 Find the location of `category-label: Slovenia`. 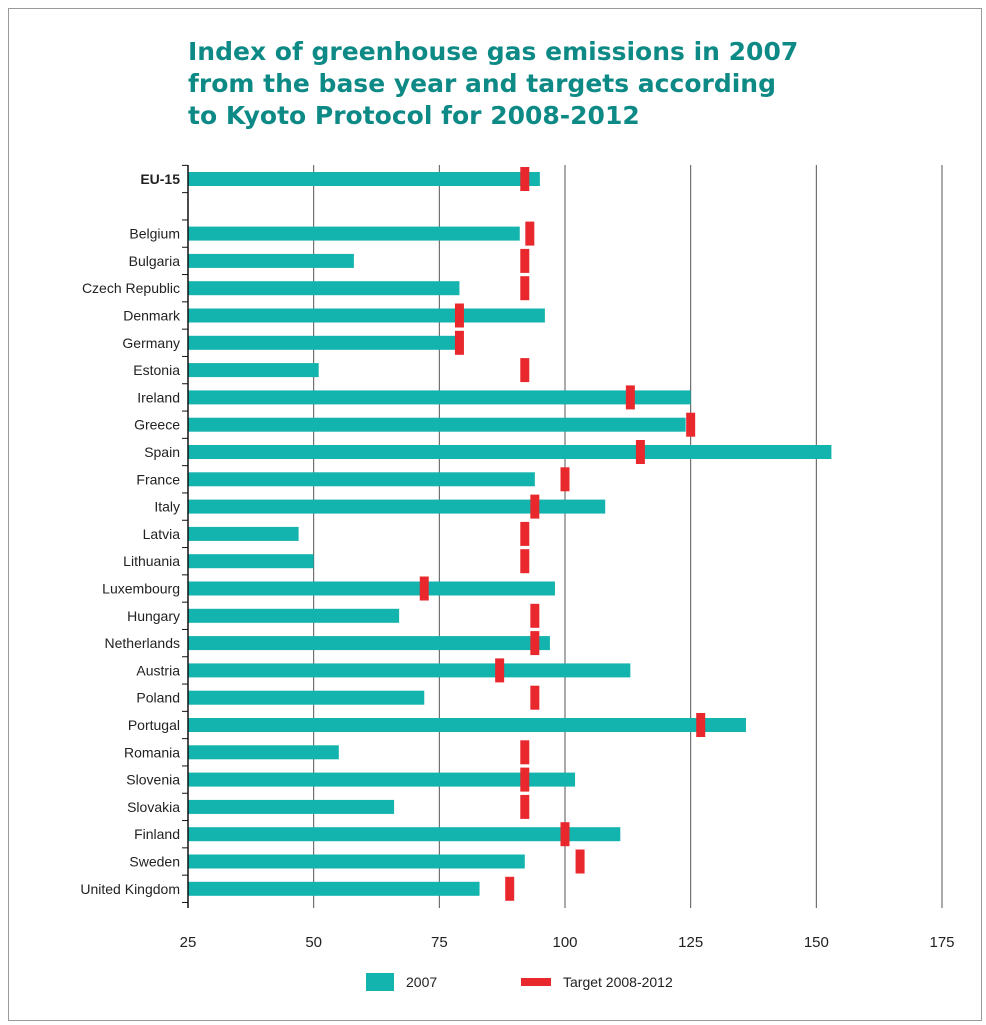

category-label: Slovenia is located at coordinates (153, 780).